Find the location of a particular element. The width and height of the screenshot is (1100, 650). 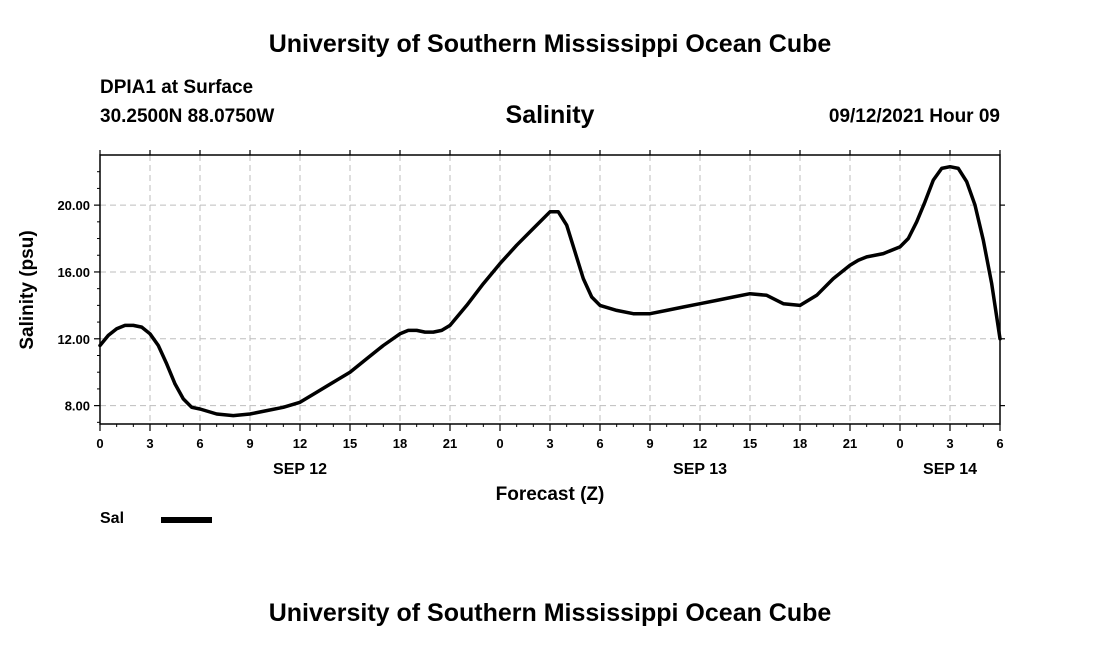

datetime-label: 09/12/2021 Hour 09 is located at coordinates (914, 116).